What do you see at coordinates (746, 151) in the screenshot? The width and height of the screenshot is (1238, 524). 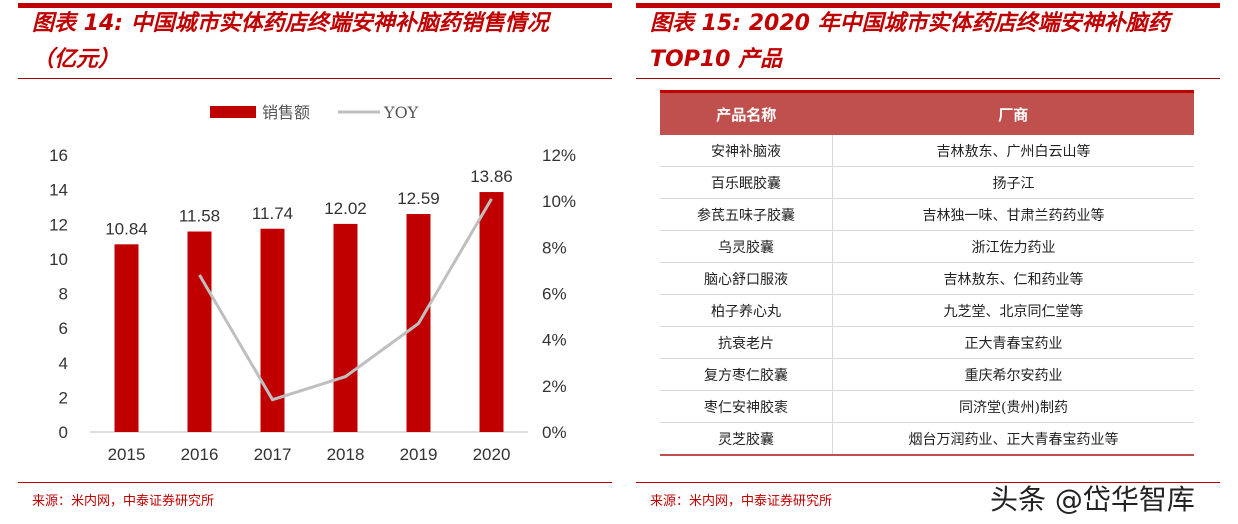 I see `cell-product: 安神补脑液` at bounding box center [746, 151].